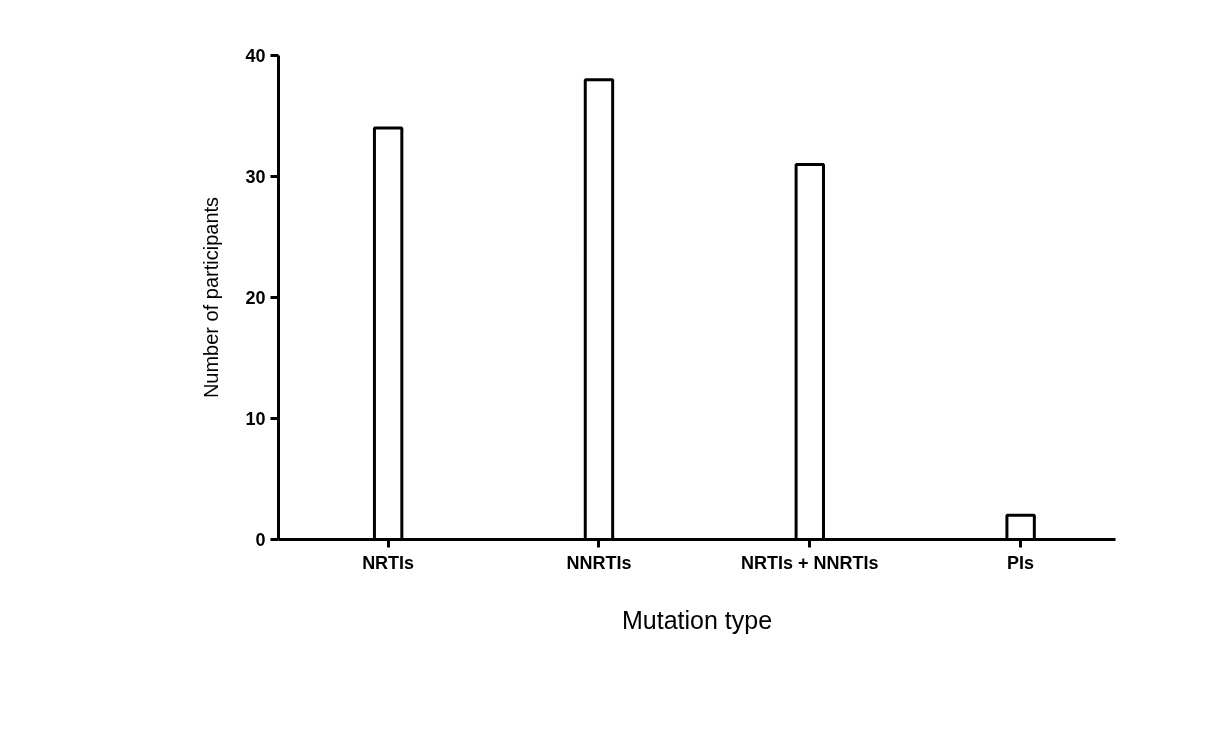  What do you see at coordinates (260, 540) in the screenshot?
I see `y-tick-label: 0` at bounding box center [260, 540].